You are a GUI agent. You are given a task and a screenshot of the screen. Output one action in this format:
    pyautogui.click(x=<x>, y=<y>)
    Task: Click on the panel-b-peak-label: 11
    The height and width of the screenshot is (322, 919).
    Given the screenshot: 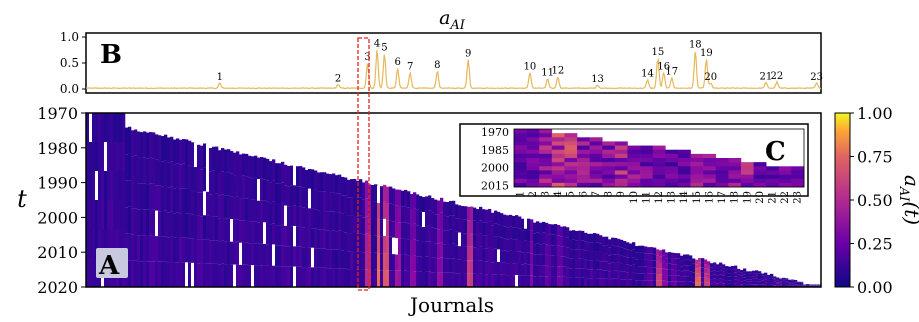 What is the action you would take?
    pyautogui.click(x=547, y=73)
    